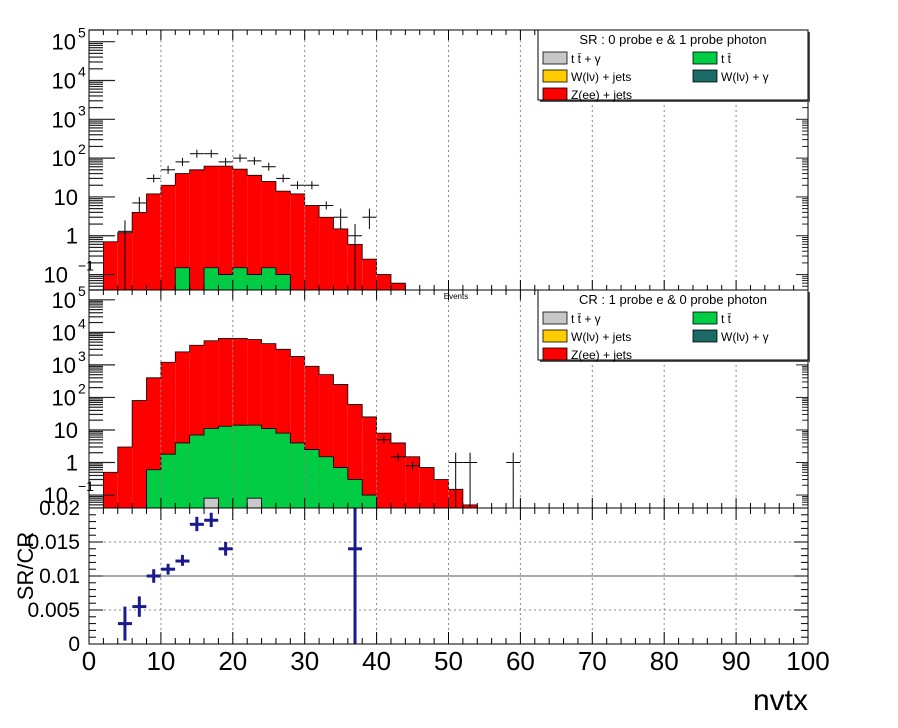 This screenshot has height=728, width=898. Describe the element at coordinates (232, 661) in the screenshot. I see `x-tick-label: 20` at that location.